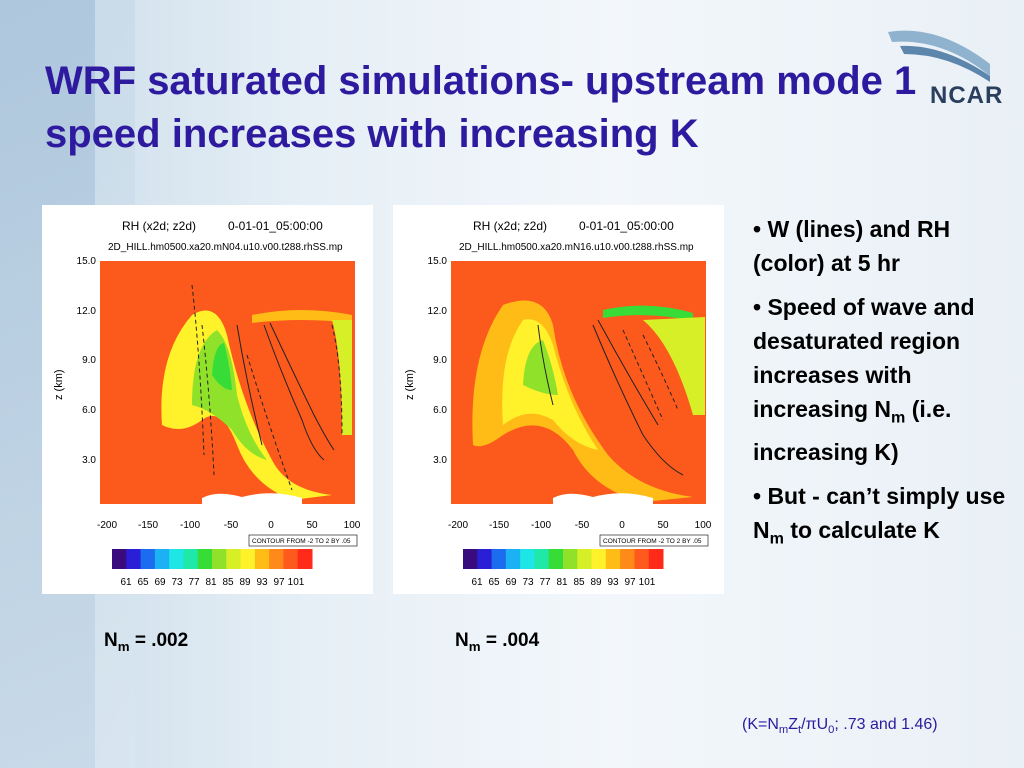 The width and height of the screenshot is (1024, 768). Describe the element at coordinates (861, 529) in the screenshot. I see `bullet-tail: to calculate K` at that location.